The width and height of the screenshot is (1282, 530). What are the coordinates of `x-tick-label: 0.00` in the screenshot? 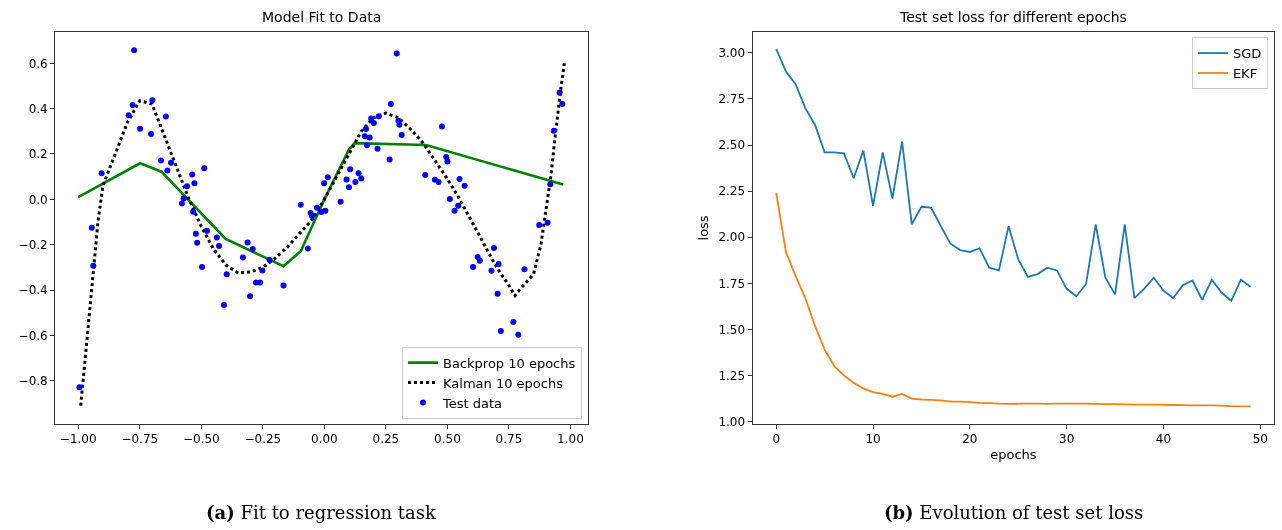 It's located at (324, 439).